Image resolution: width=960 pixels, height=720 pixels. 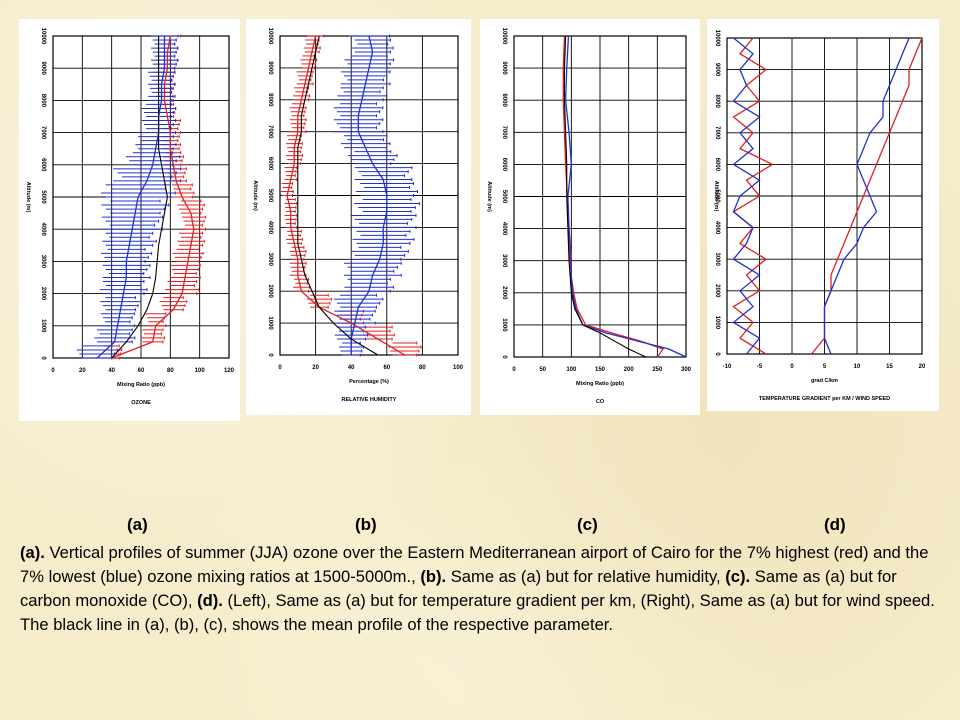 What do you see at coordinates (760, 367) in the screenshot?
I see `x-tick-label: -5` at bounding box center [760, 367].